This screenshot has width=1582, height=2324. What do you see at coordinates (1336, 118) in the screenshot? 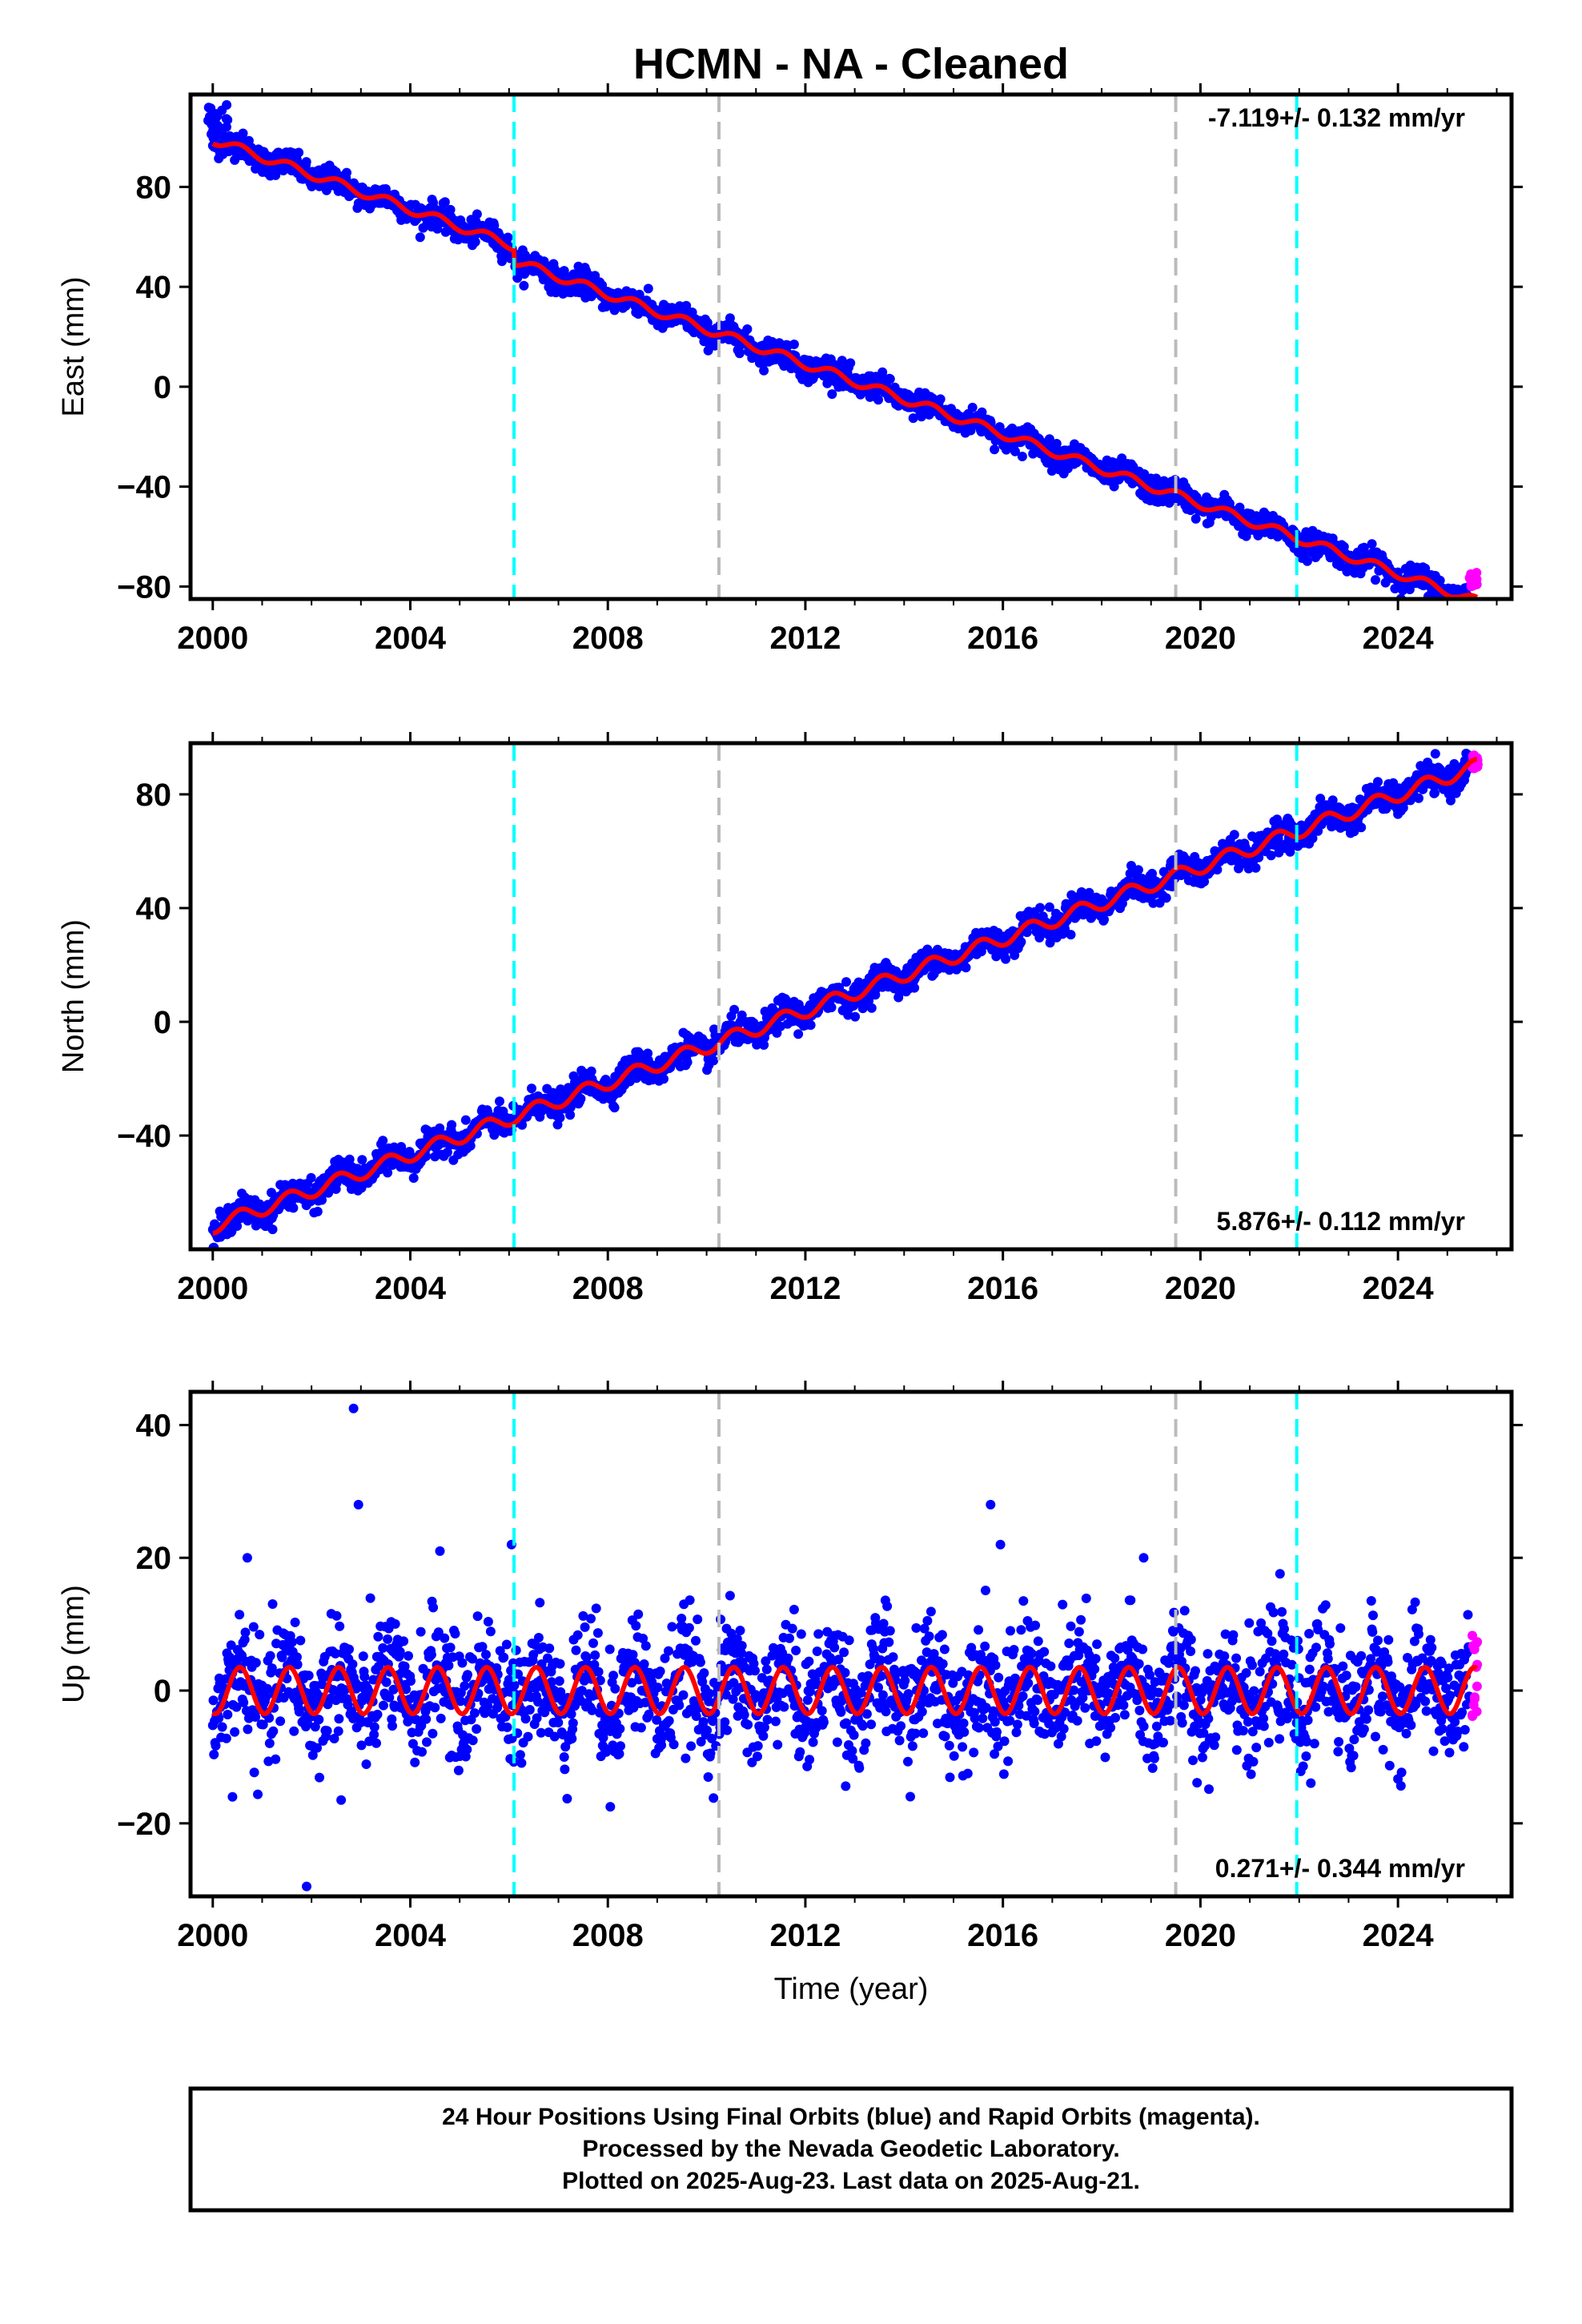
I see `velocity-label: -7.119+/- 0.132 mm/yr` at bounding box center [1336, 118].